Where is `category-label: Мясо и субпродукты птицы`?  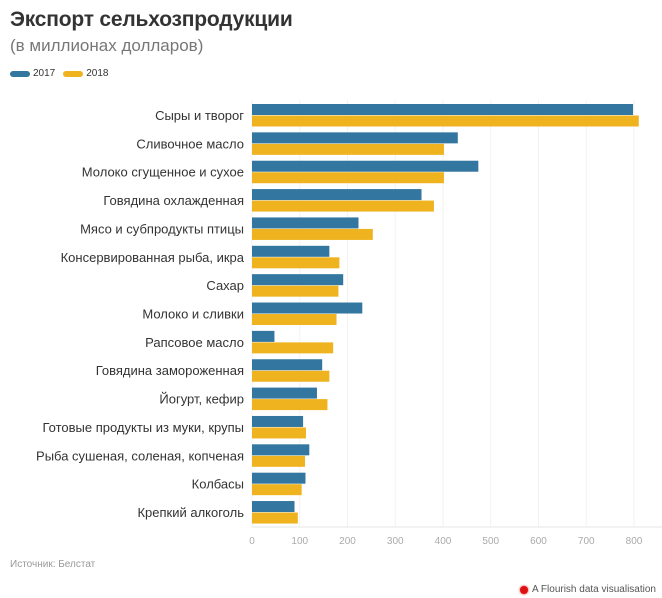
category-label: Мясо и субпродукты птицы is located at coordinates (162, 228).